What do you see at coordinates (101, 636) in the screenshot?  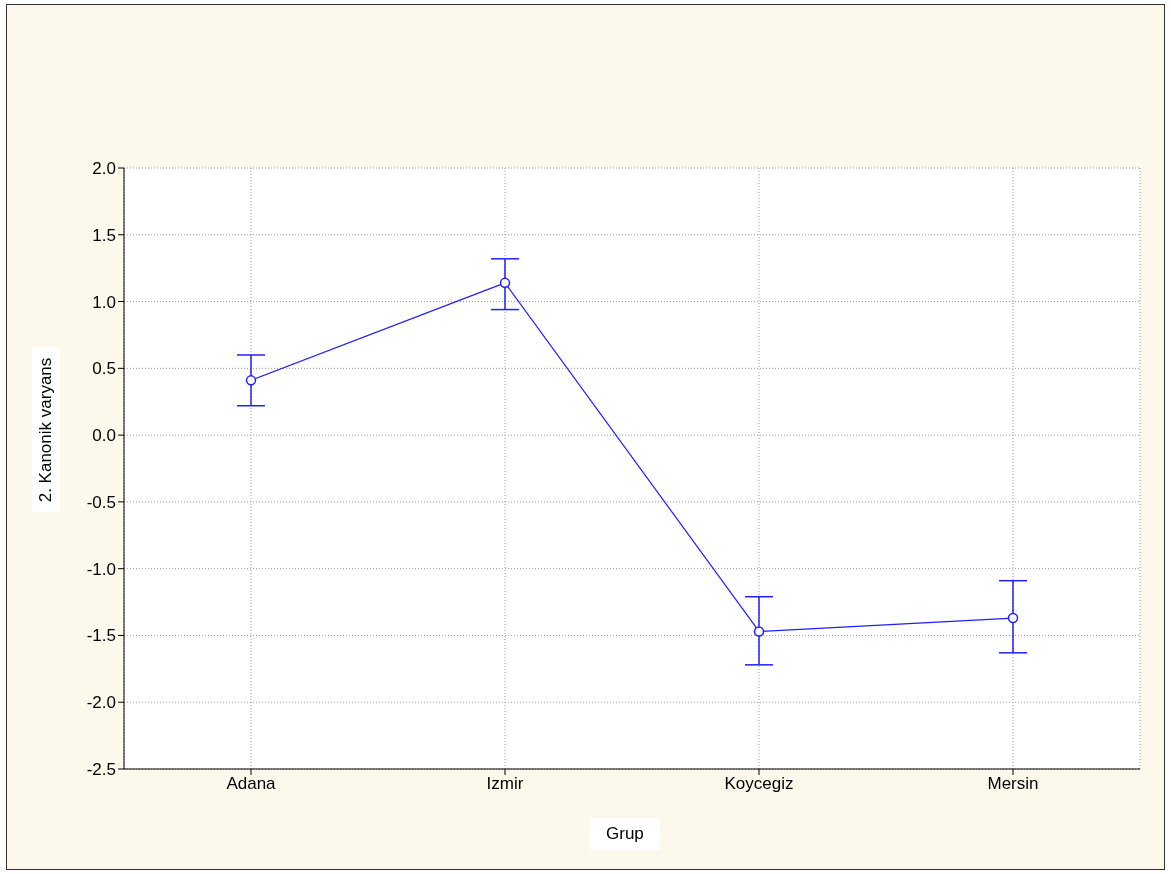 I see `y-tick-label: -1.5` at bounding box center [101, 636].